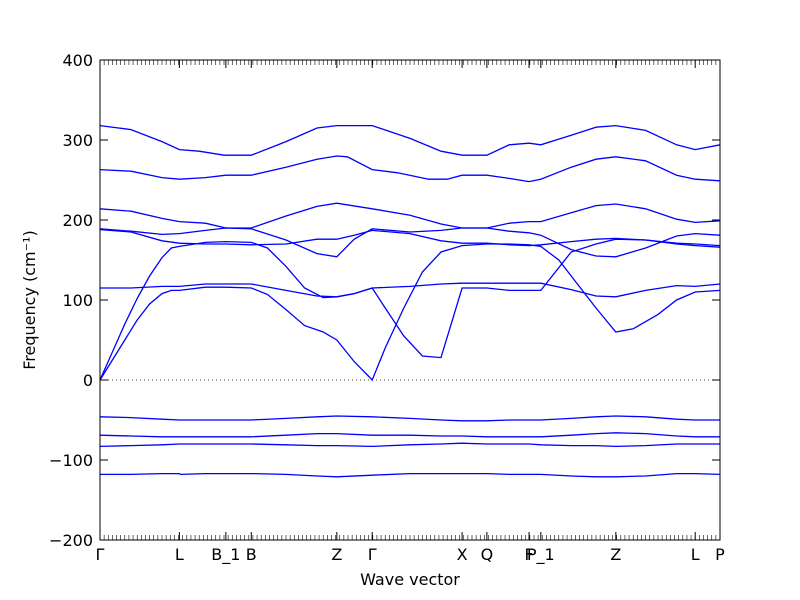 The width and height of the screenshot is (800, 600). What do you see at coordinates (541, 555) in the screenshot?
I see `x-tick-label: P_1` at bounding box center [541, 555].